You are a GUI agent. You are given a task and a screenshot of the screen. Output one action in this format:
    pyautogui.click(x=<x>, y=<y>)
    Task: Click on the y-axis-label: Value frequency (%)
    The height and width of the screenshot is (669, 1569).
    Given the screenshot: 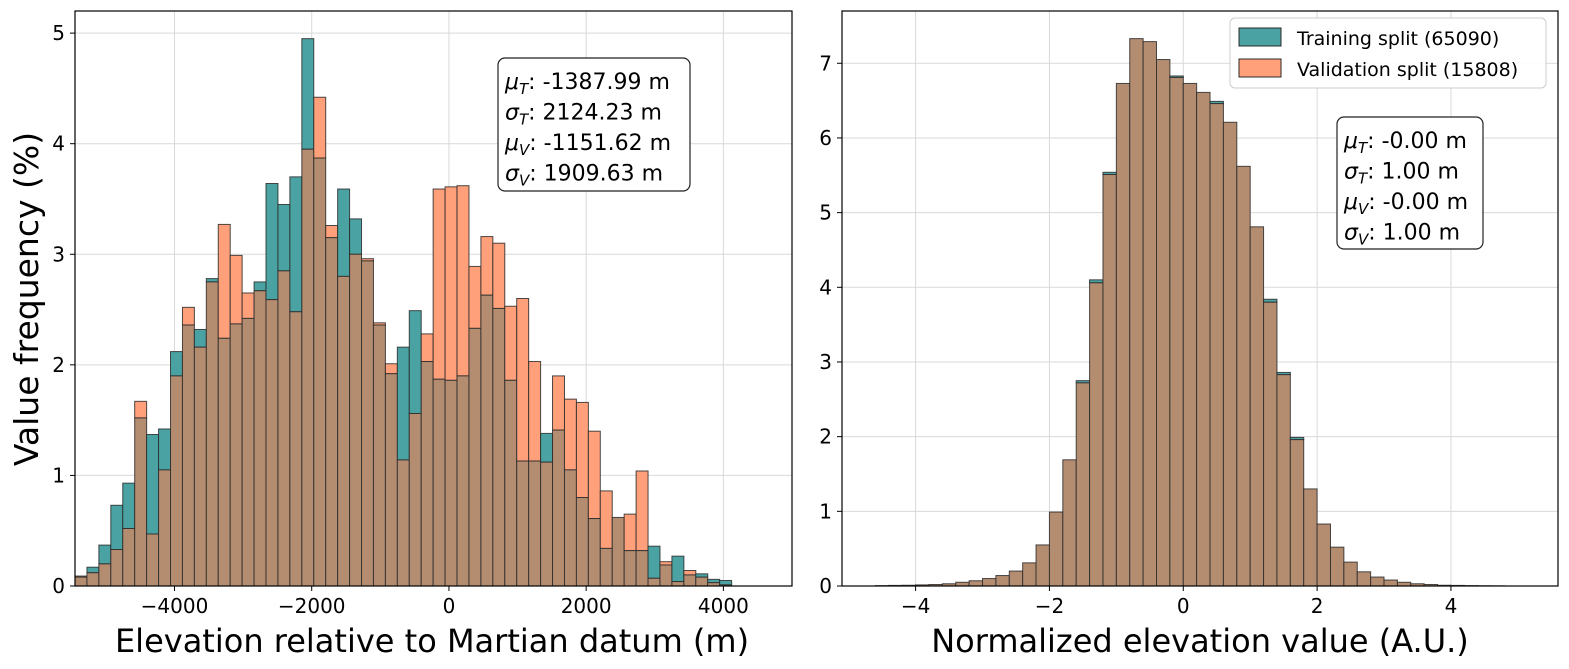 What is the action you would take?
    pyautogui.click(x=26, y=299)
    